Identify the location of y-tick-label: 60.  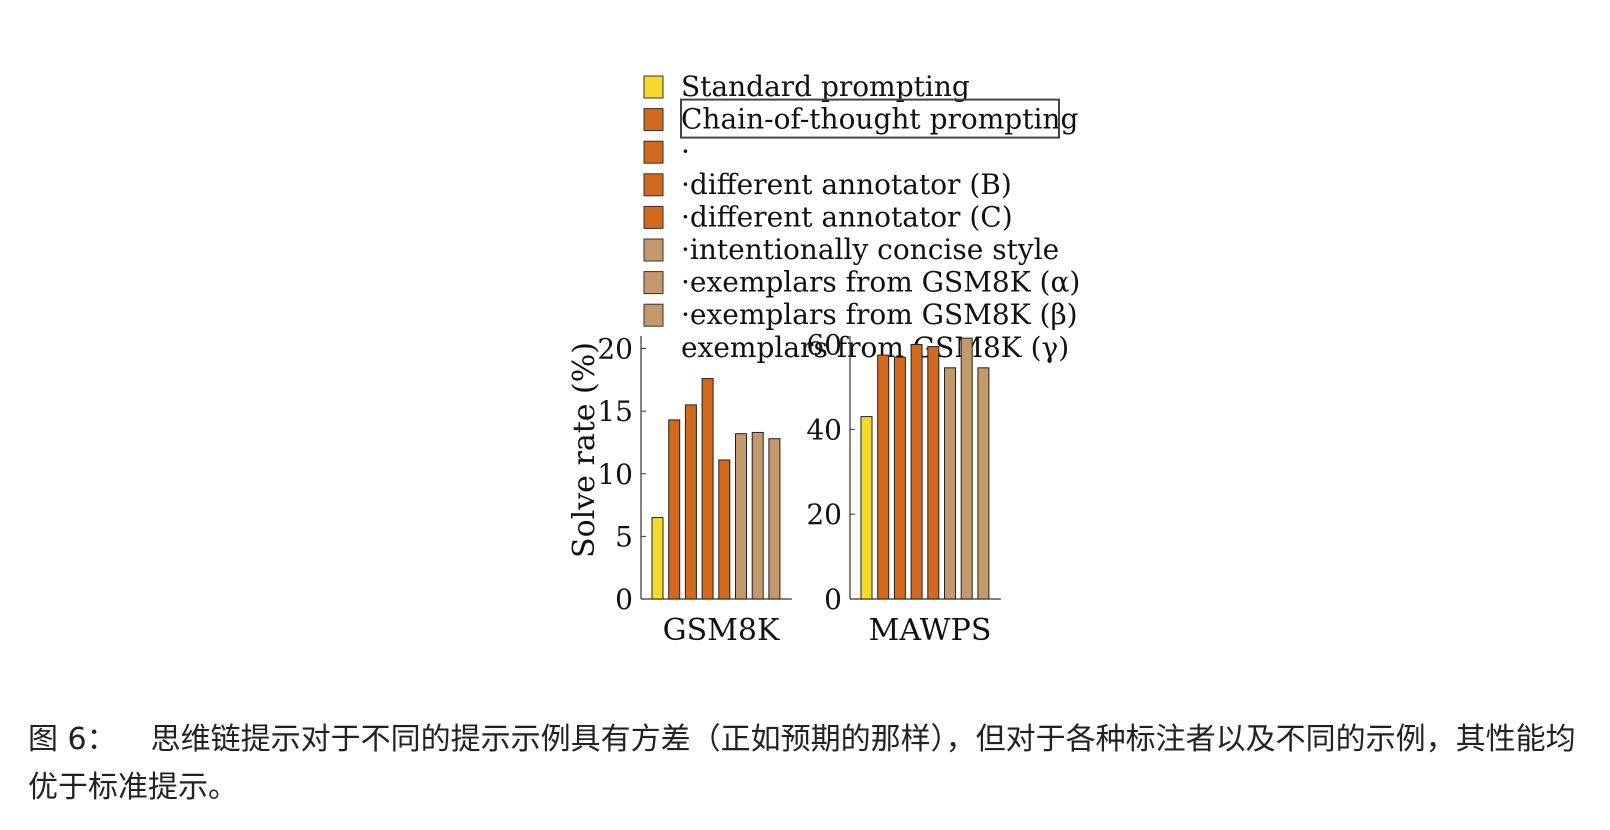
(824, 344).